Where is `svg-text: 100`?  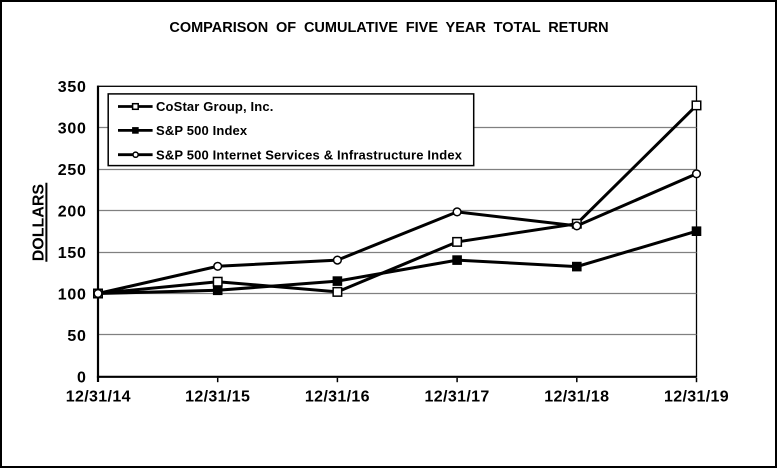
svg-text: 100 is located at coordinates (72, 294).